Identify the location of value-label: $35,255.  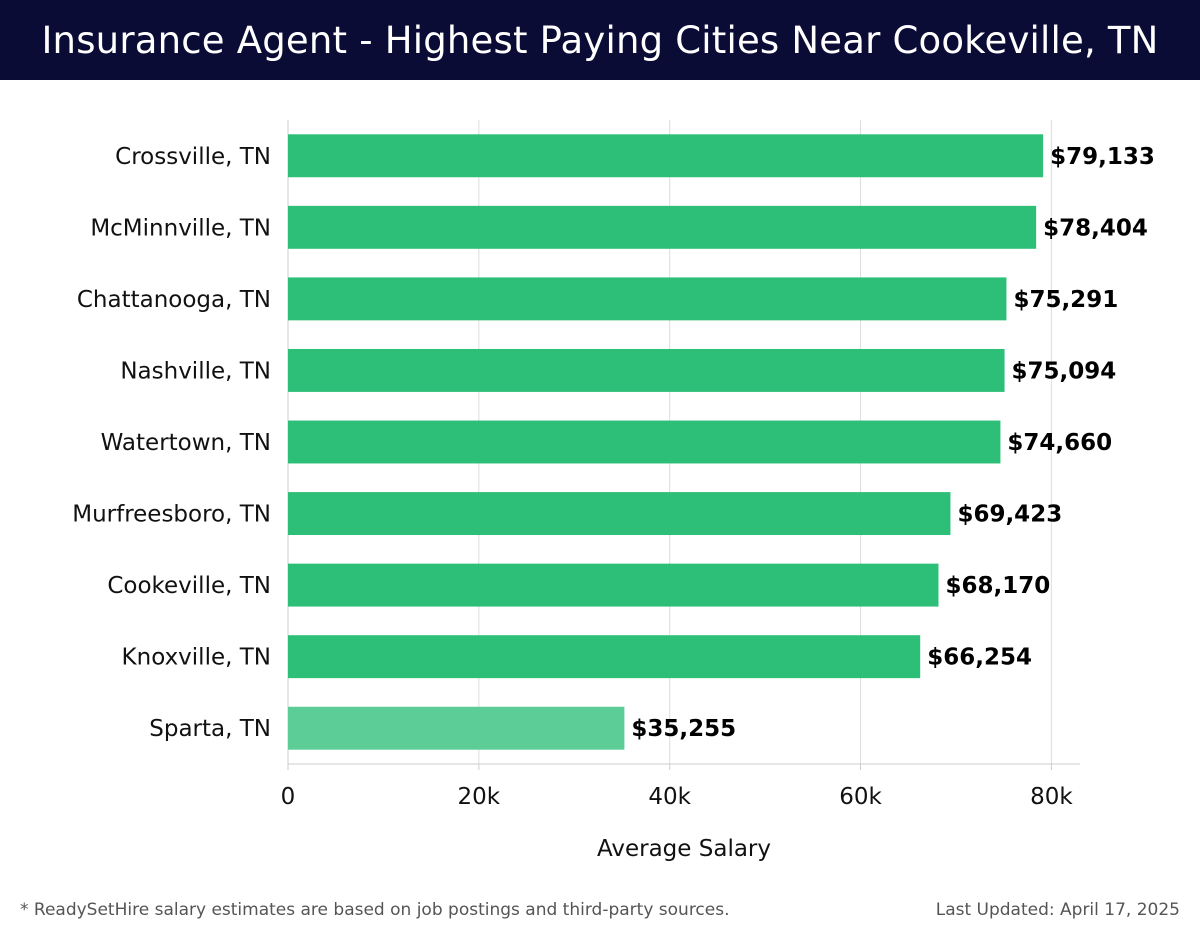
(683, 729).